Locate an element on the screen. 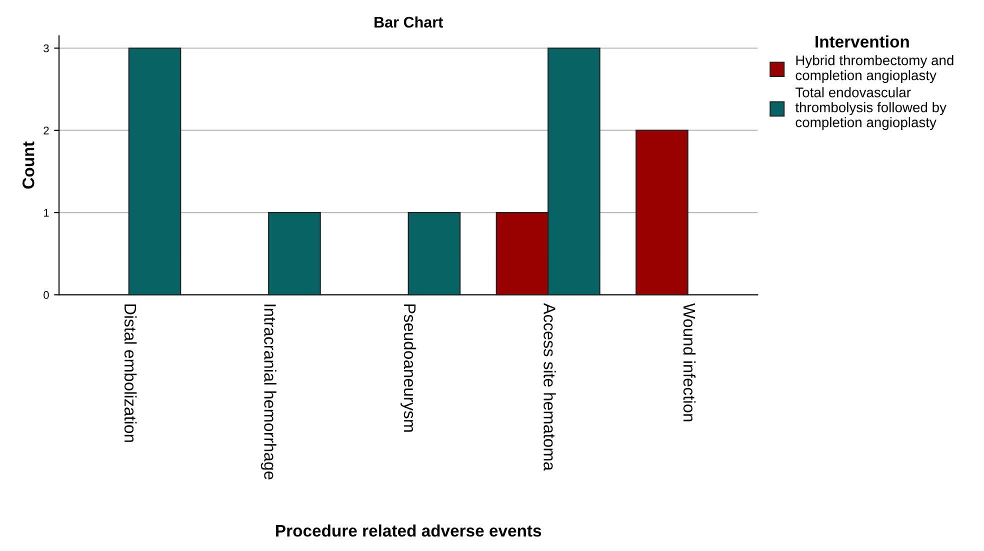  x-tick-label: Intracranial hemorrhage is located at coordinates (268, 392).